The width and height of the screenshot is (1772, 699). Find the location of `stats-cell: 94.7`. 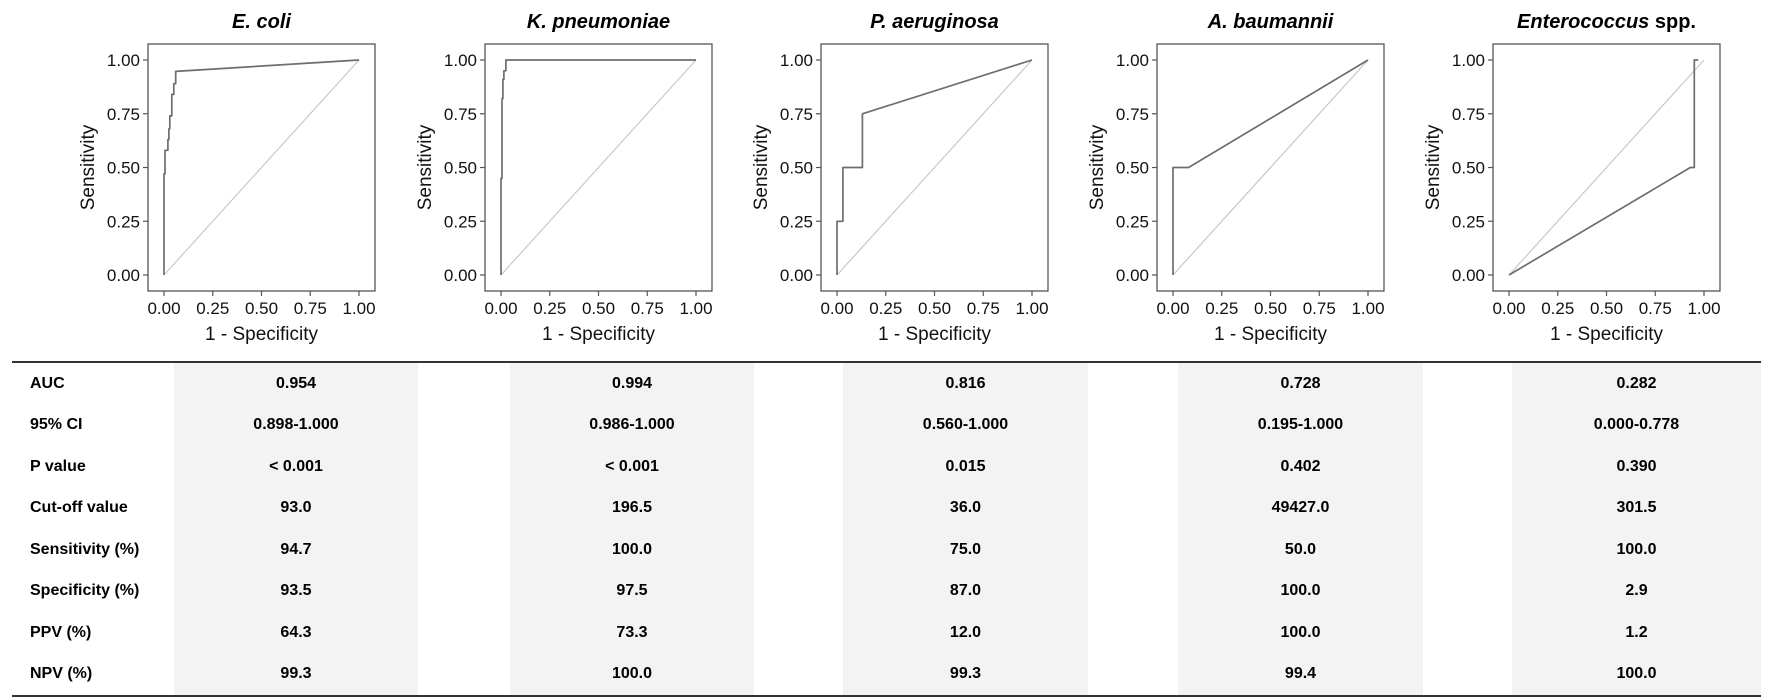

stats-cell: 94.7 is located at coordinates (296, 550).